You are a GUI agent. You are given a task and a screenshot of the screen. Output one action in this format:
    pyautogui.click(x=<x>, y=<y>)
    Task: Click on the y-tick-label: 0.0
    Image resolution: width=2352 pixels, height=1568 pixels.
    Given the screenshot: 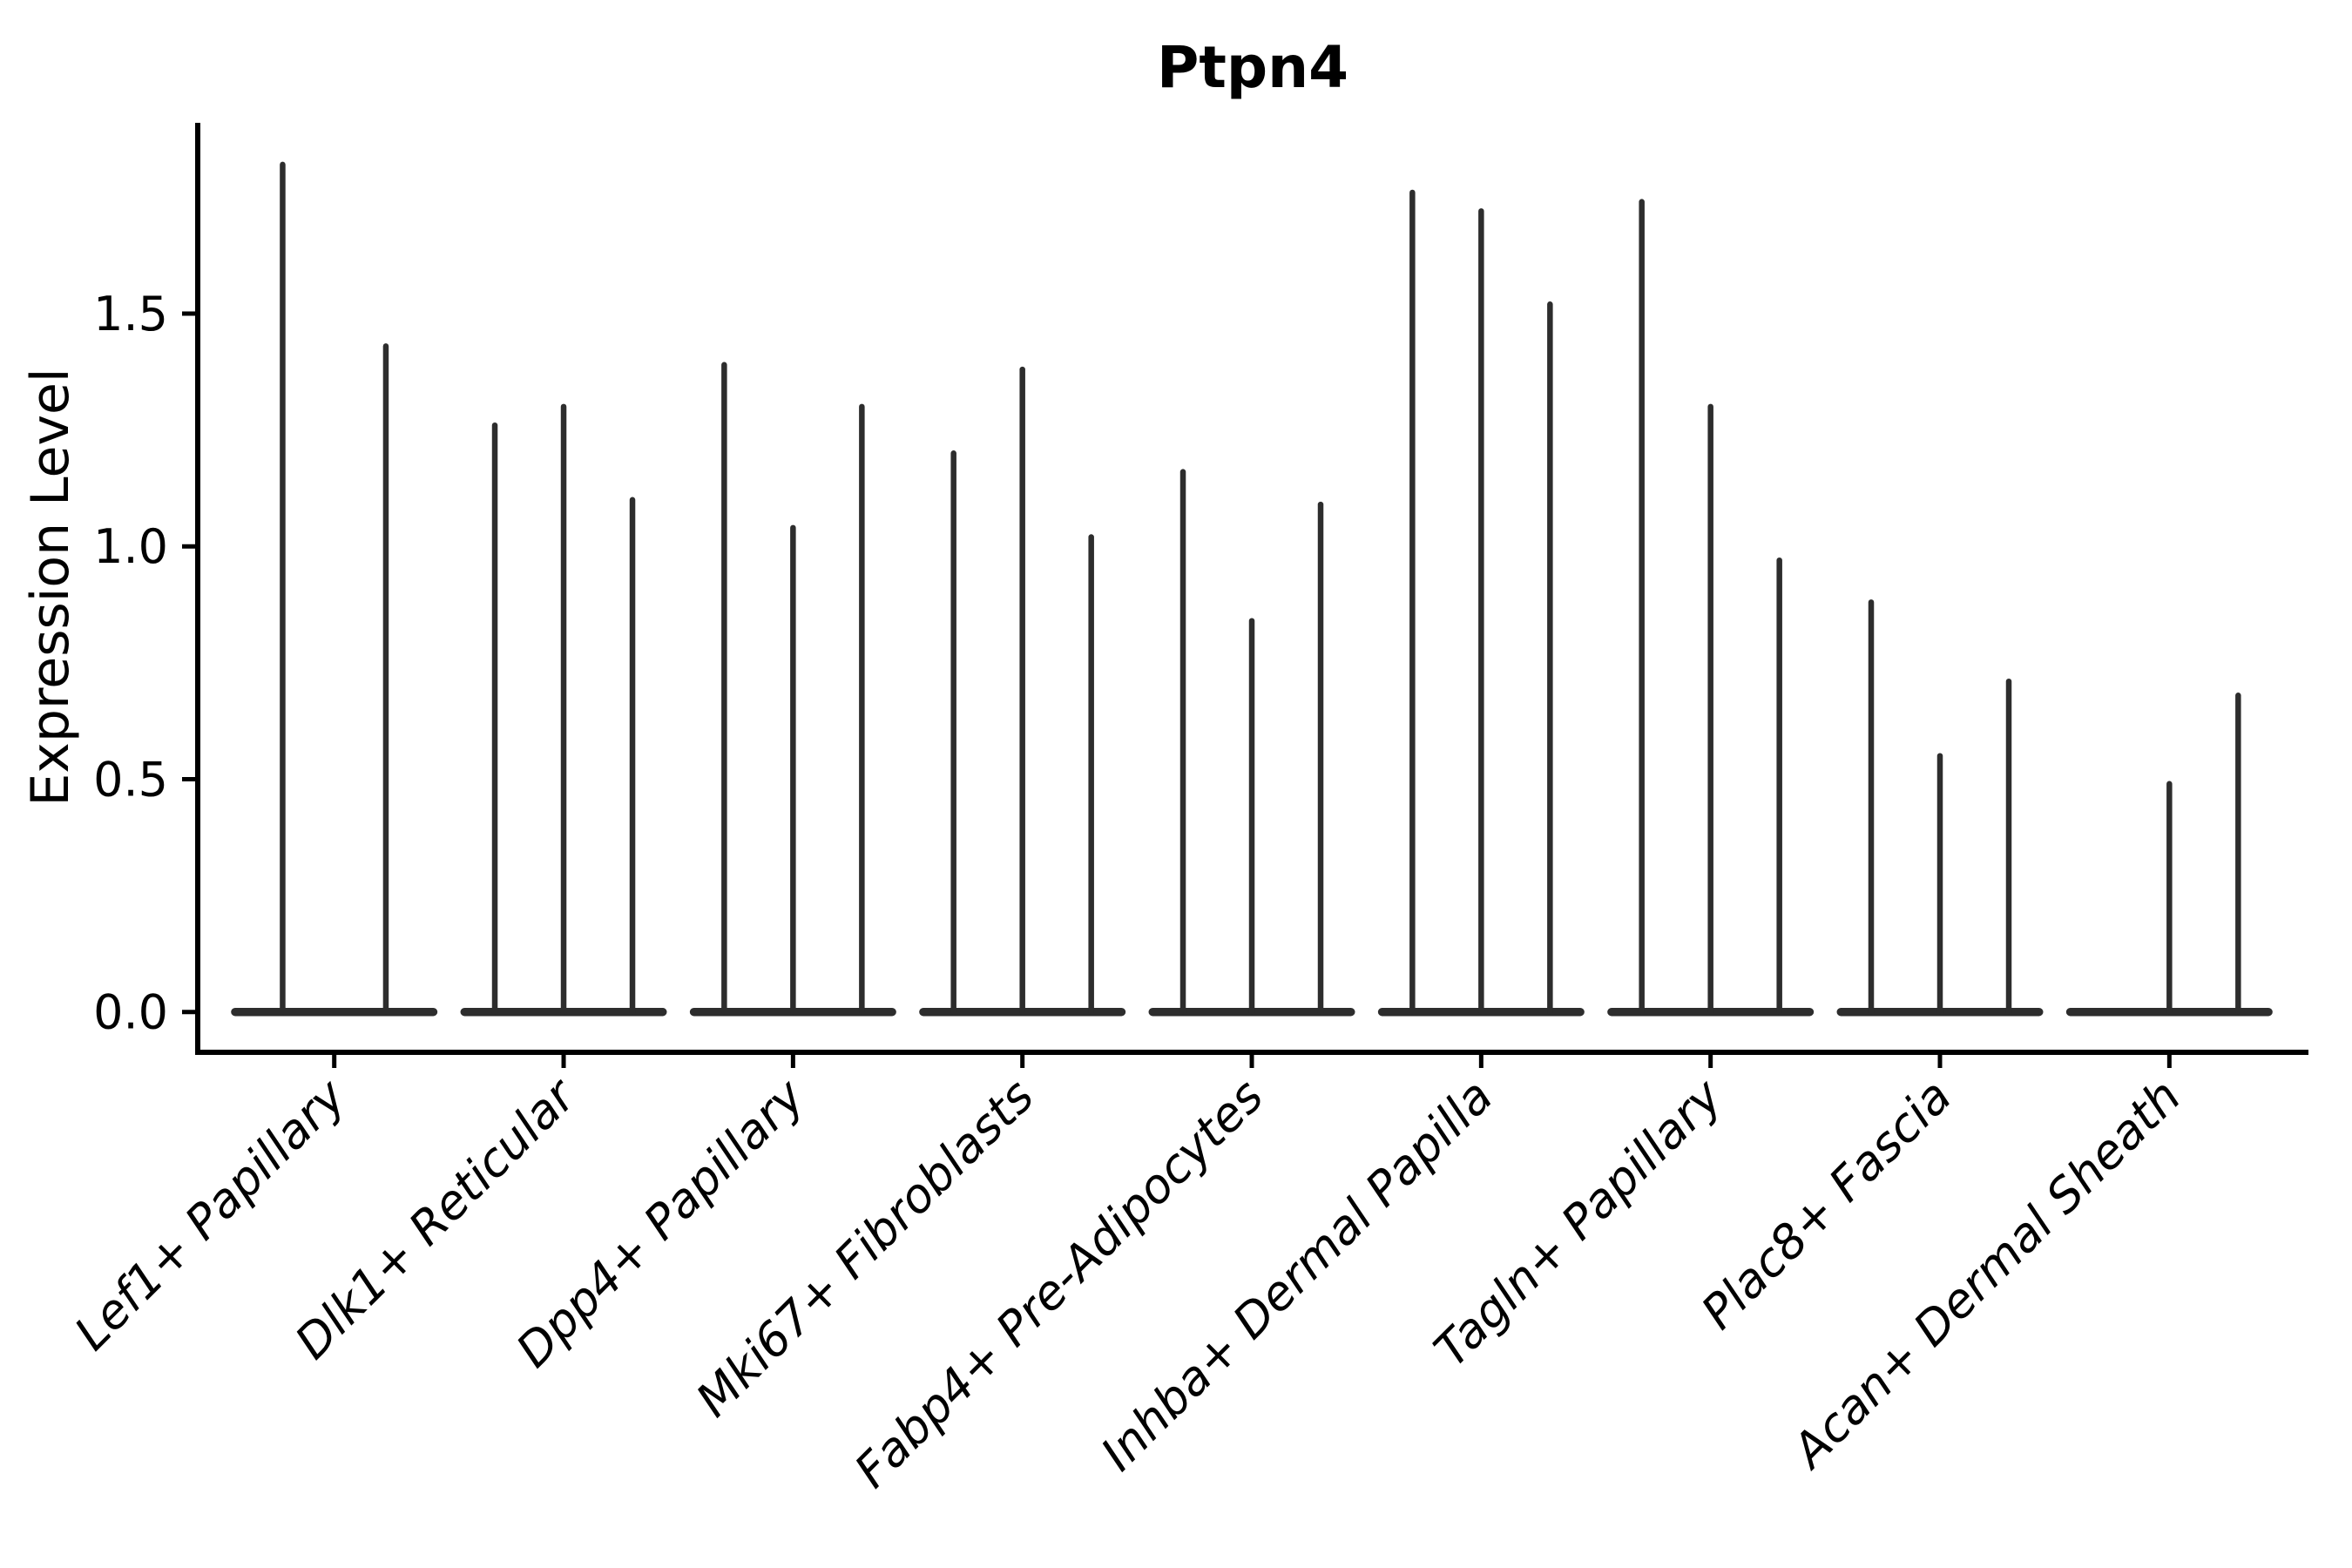 What is the action you would take?
    pyautogui.click(x=130, y=1013)
    